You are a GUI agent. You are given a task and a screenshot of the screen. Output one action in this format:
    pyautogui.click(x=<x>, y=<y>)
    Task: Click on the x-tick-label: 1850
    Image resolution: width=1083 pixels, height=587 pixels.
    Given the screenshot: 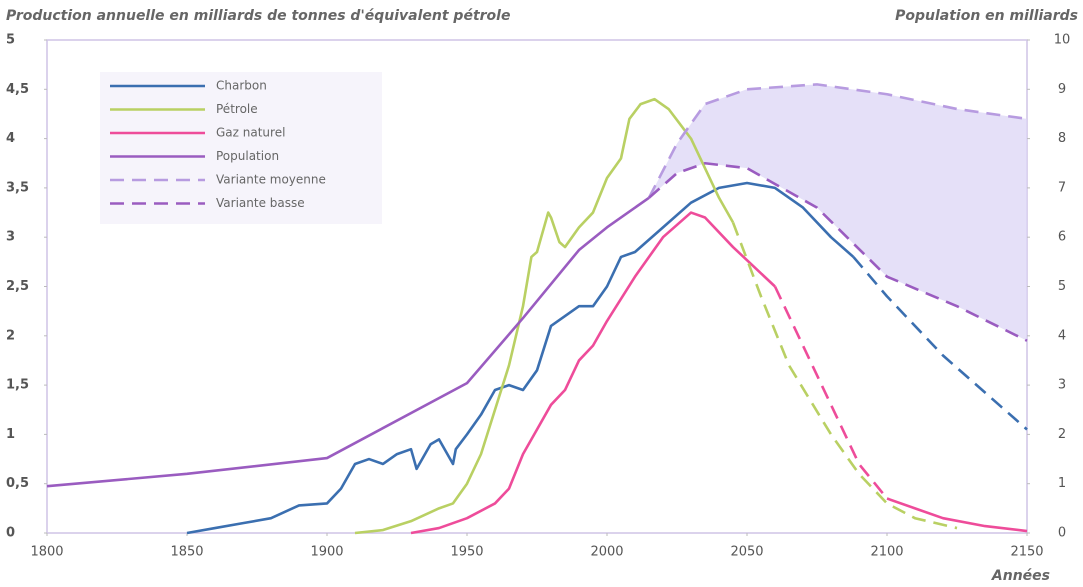 What is the action you would take?
    pyautogui.click(x=186, y=552)
    